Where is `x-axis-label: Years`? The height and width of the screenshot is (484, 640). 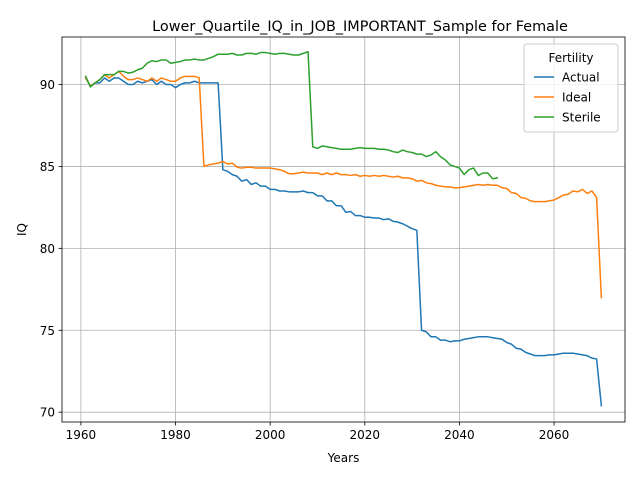
x-axis-label: Years is located at coordinates (343, 458).